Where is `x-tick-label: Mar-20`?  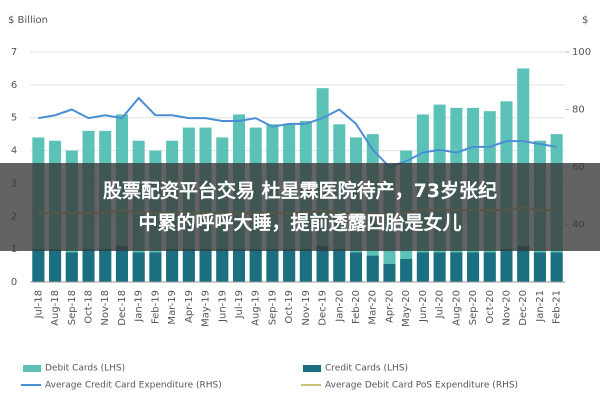 x-tick-label: Mar-20 is located at coordinates (373, 307).